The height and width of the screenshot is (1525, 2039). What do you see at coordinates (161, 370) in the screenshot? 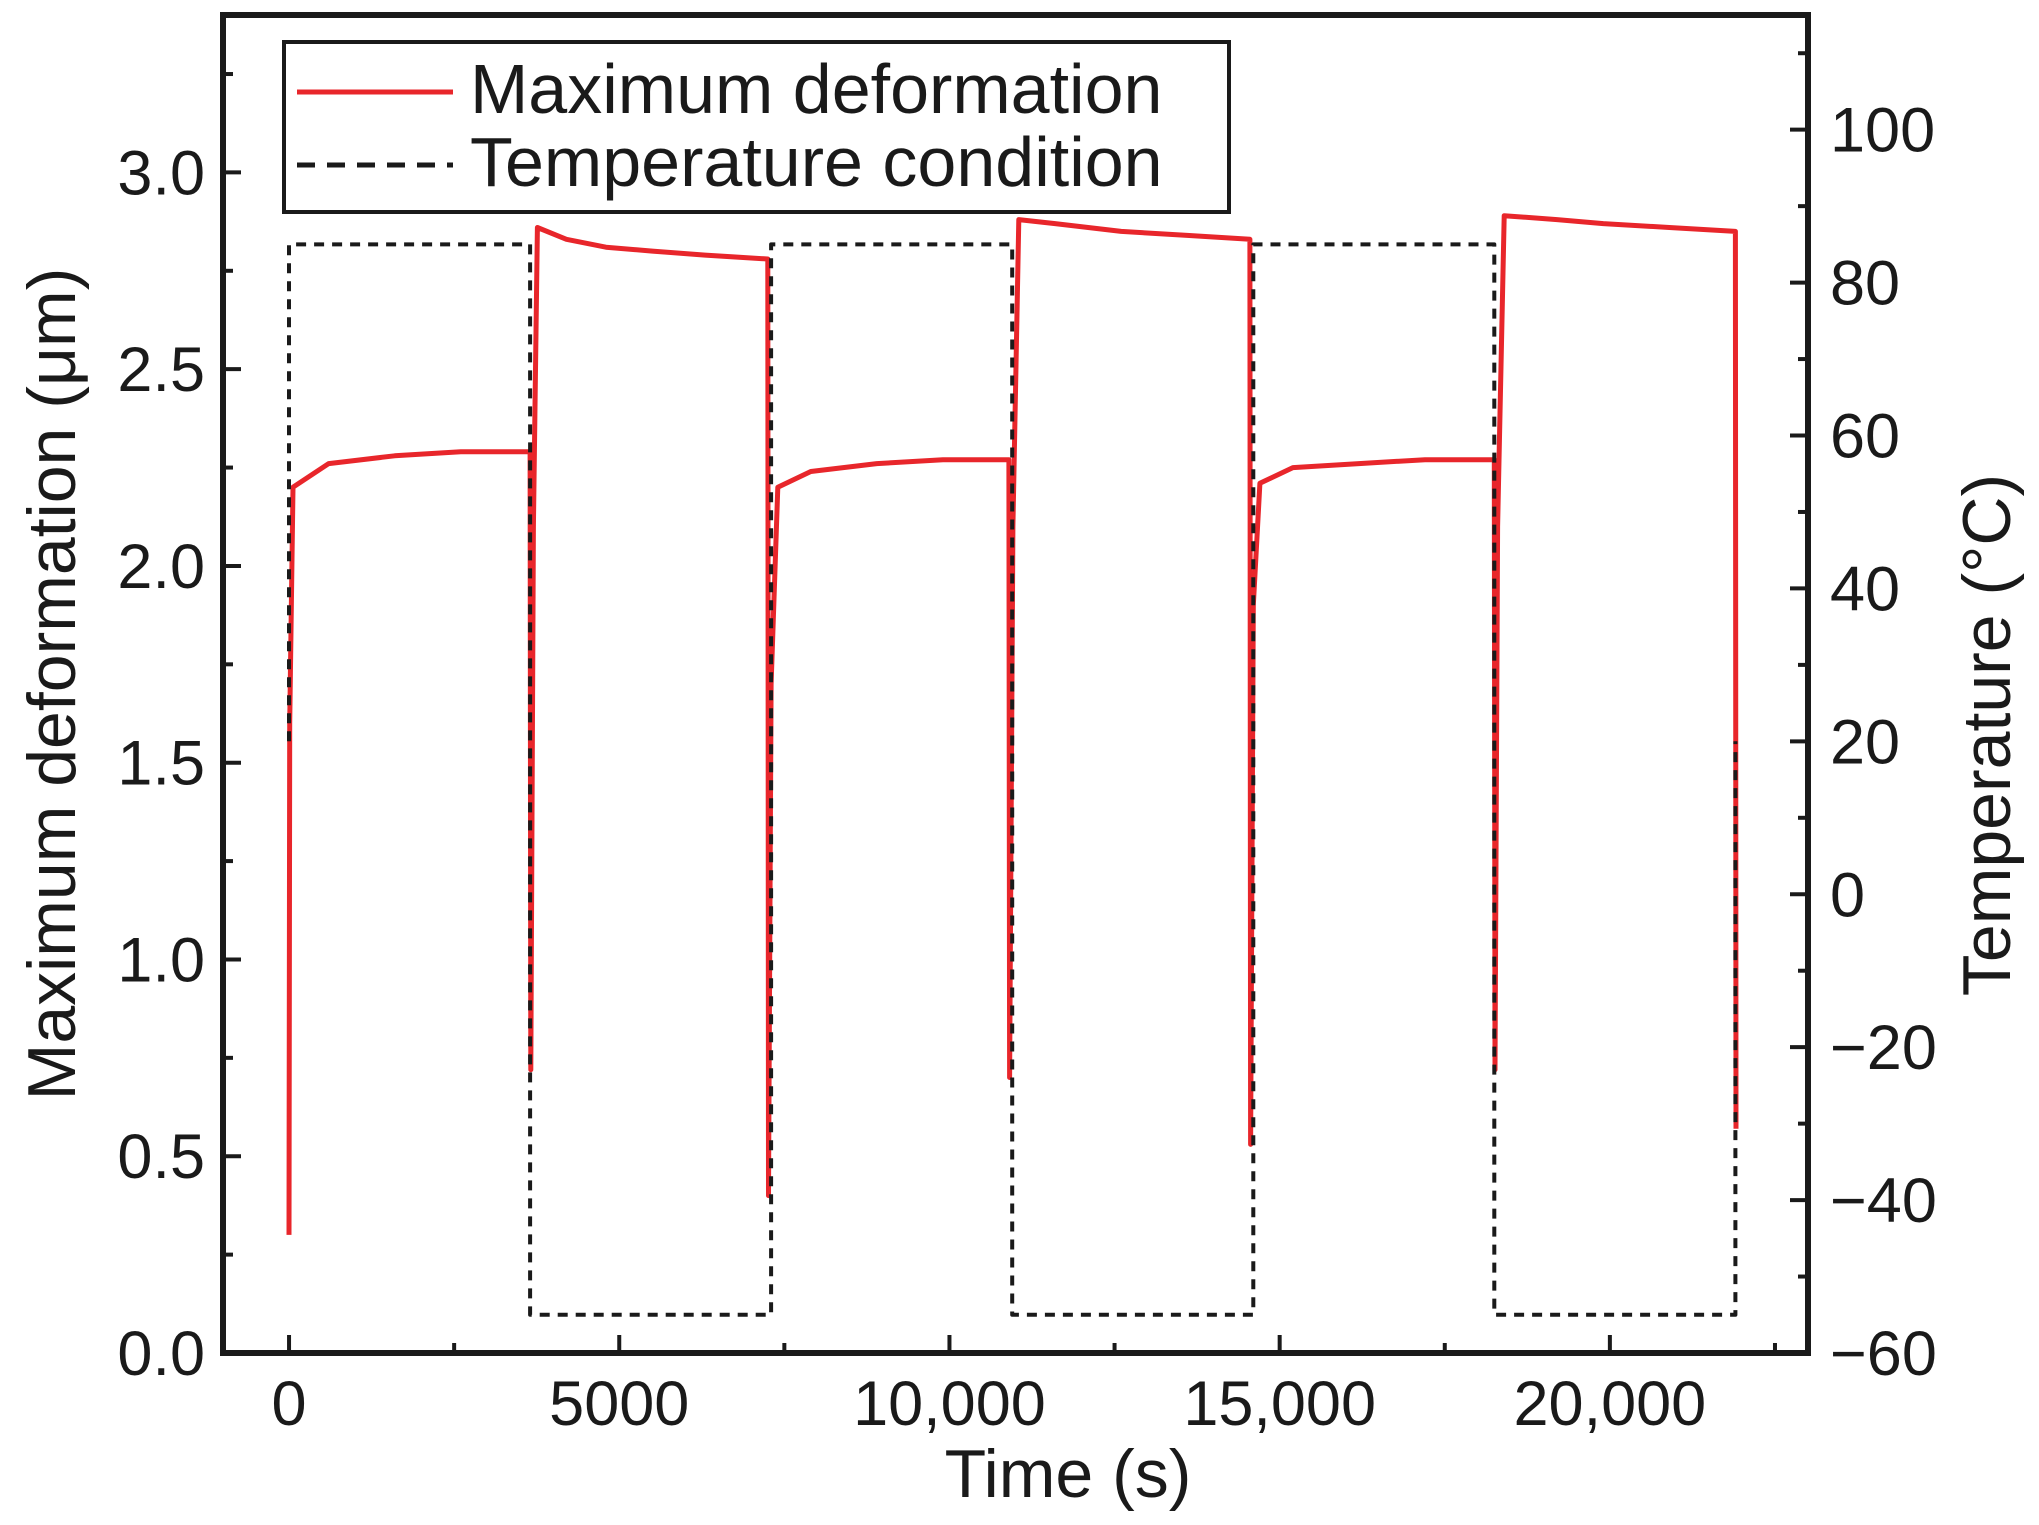
I see `y-tick-label: 2.5` at bounding box center [161, 370].